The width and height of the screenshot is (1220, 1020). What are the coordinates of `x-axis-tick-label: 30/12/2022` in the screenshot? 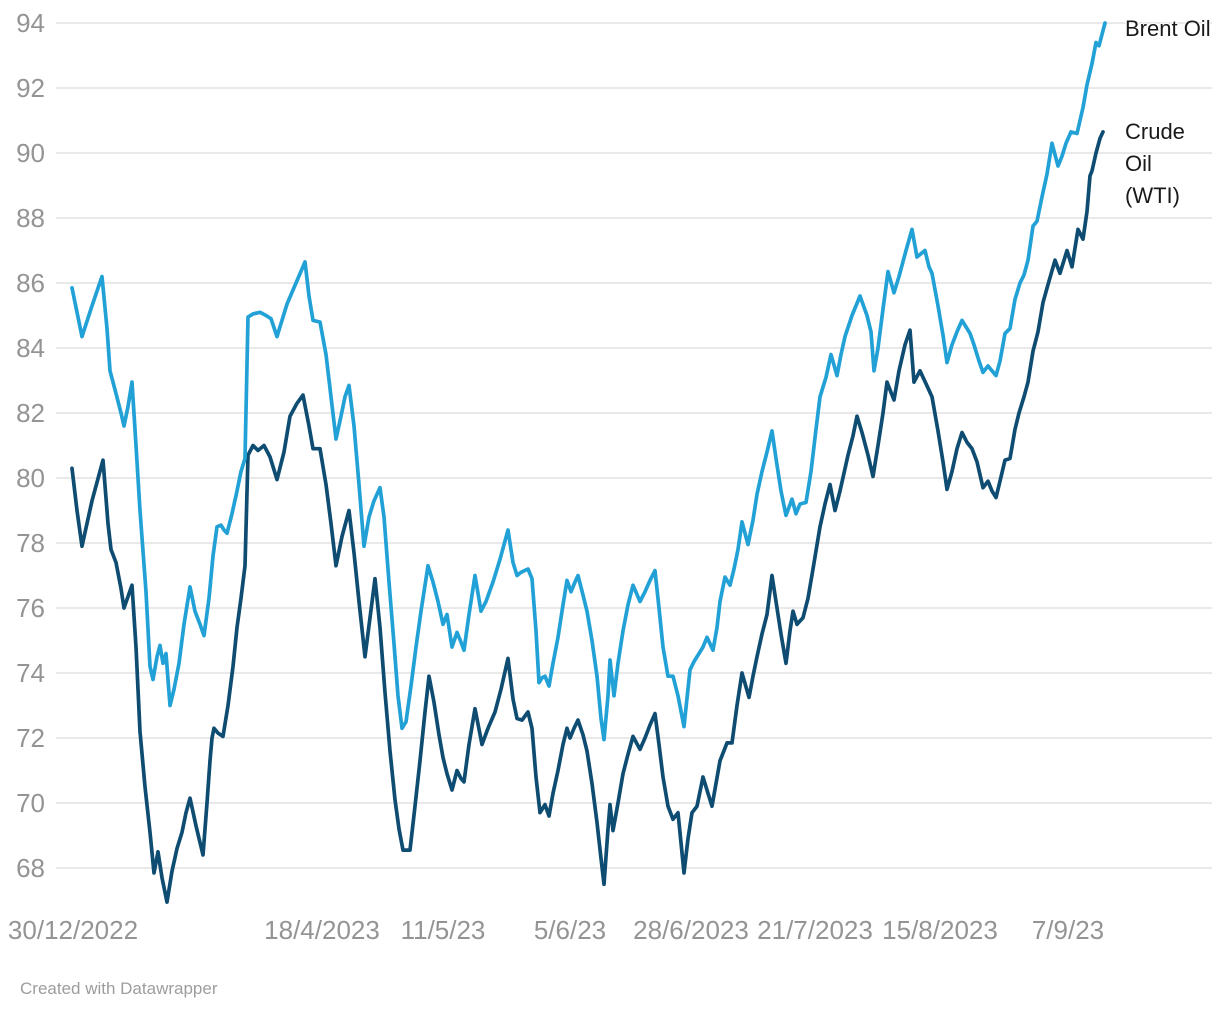 It's located at (73, 930).